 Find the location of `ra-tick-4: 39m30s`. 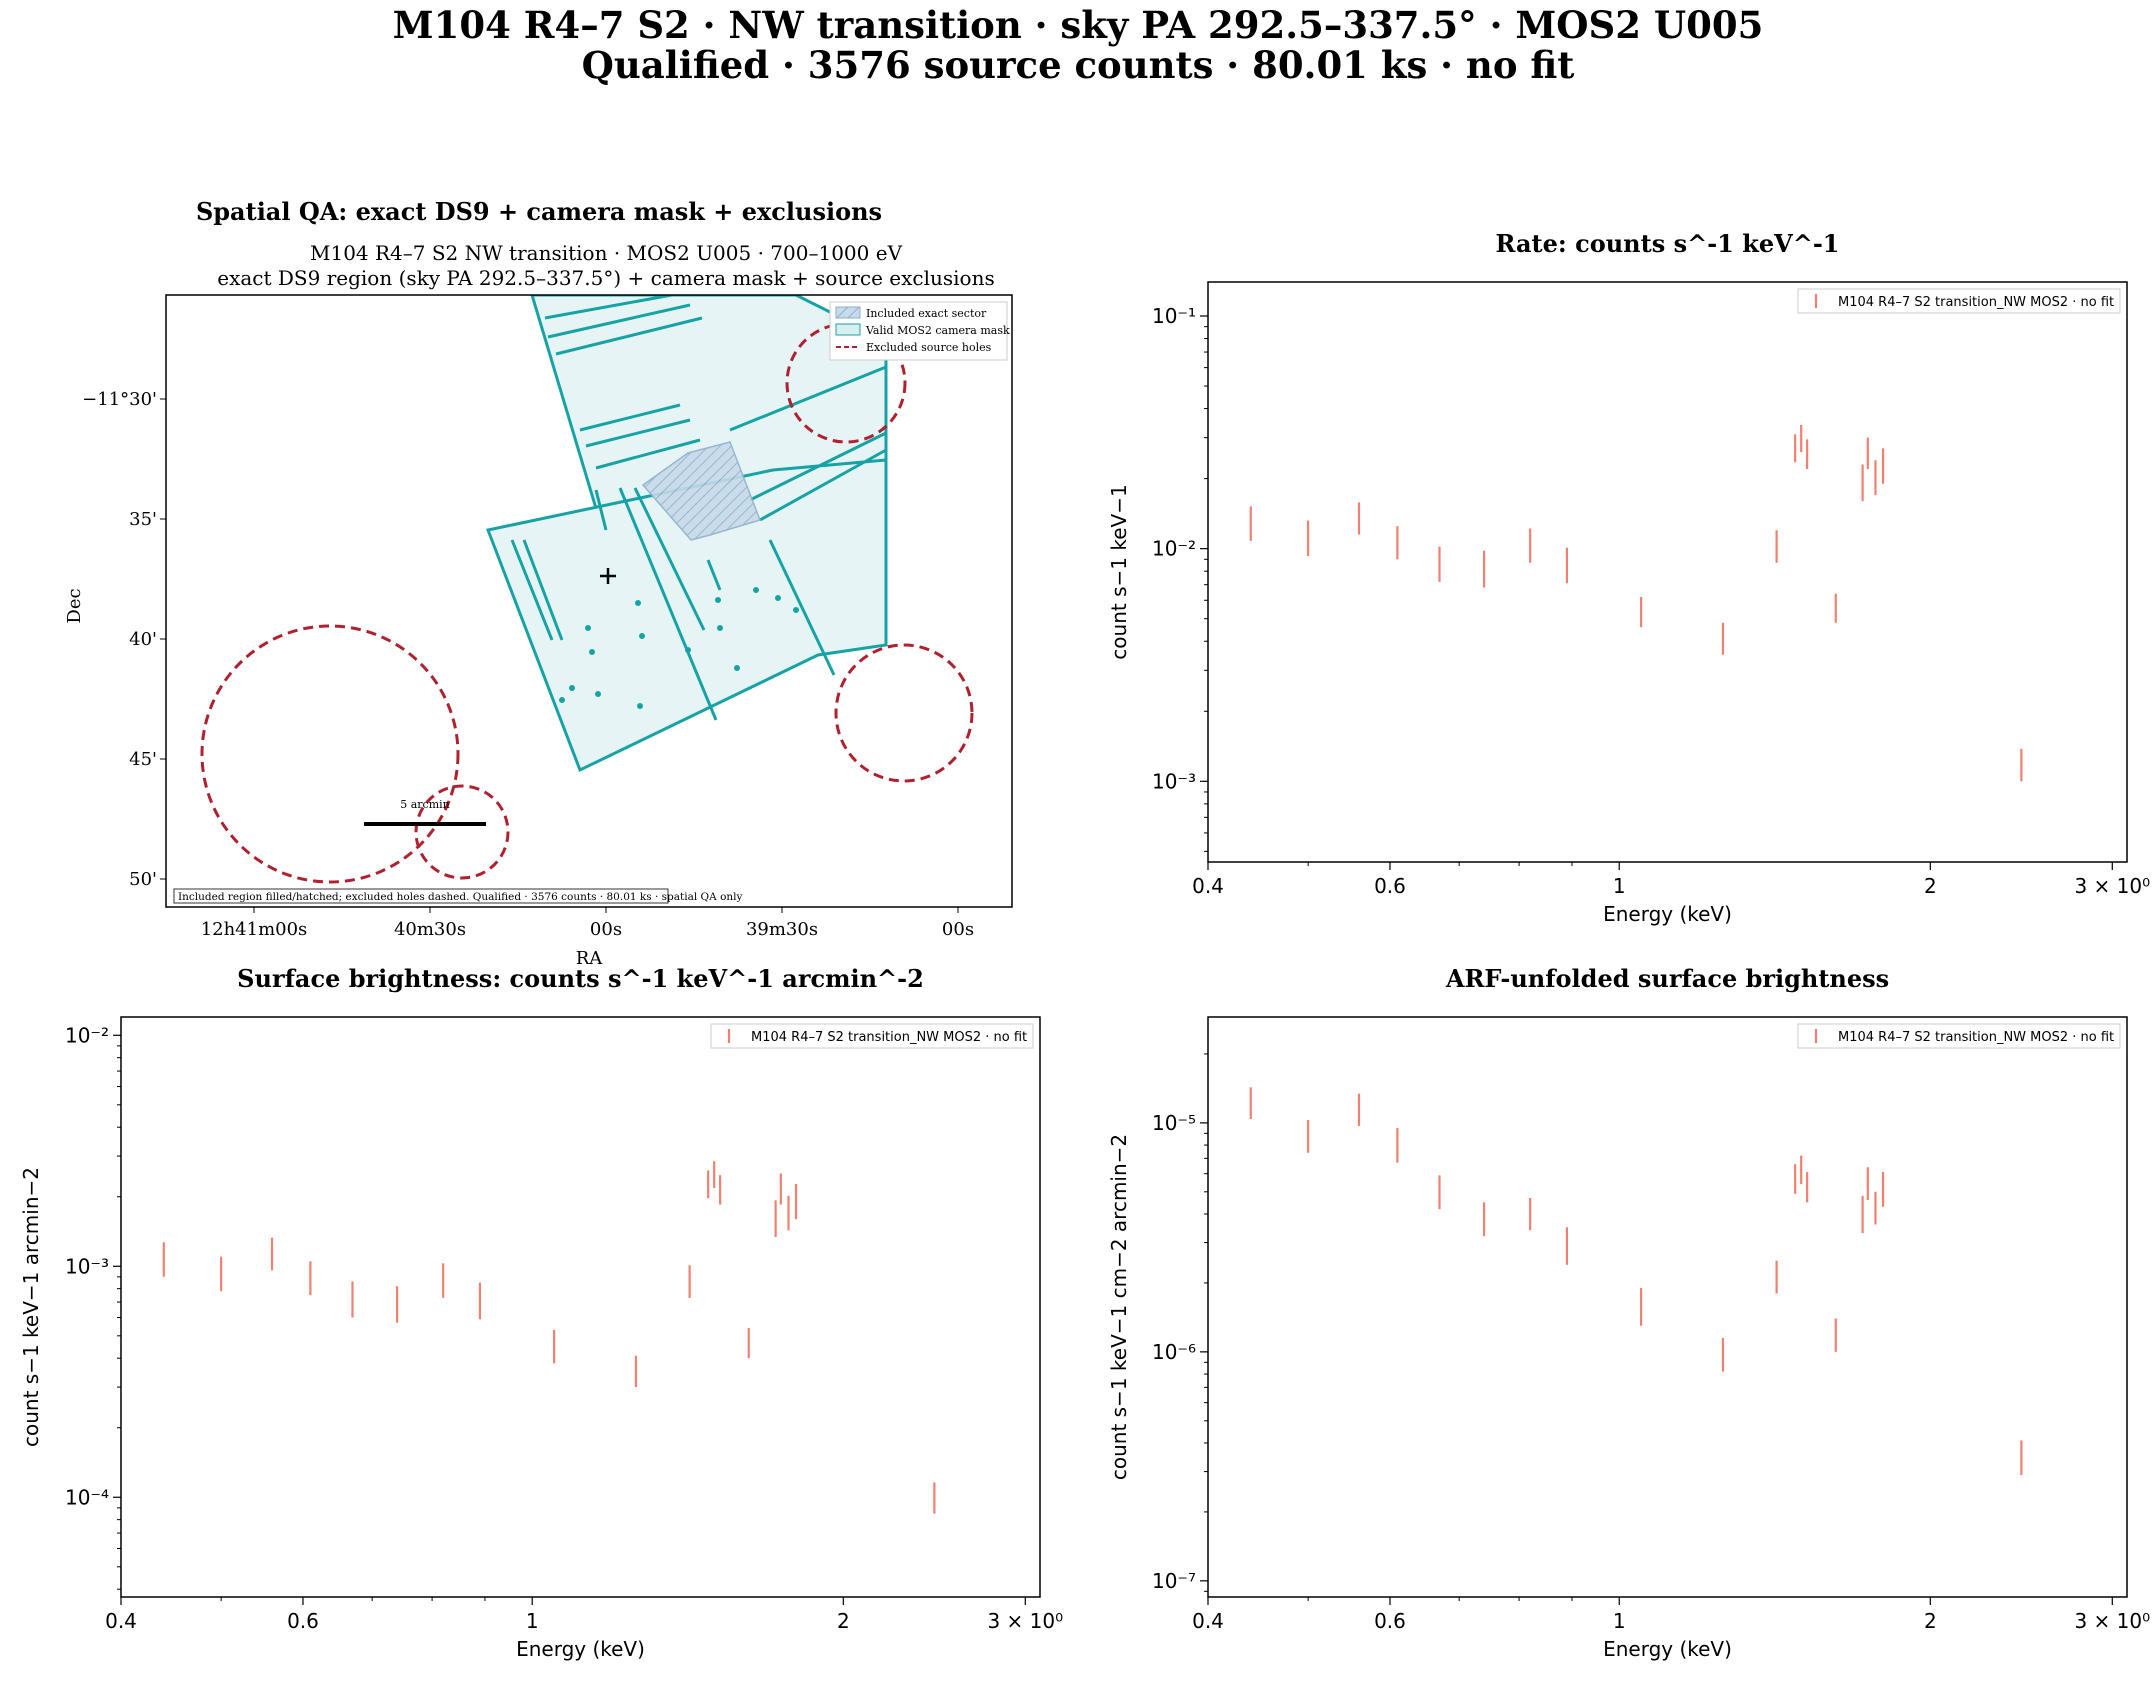

ra-tick-4: 39m30s is located at coordinates (782, 929).